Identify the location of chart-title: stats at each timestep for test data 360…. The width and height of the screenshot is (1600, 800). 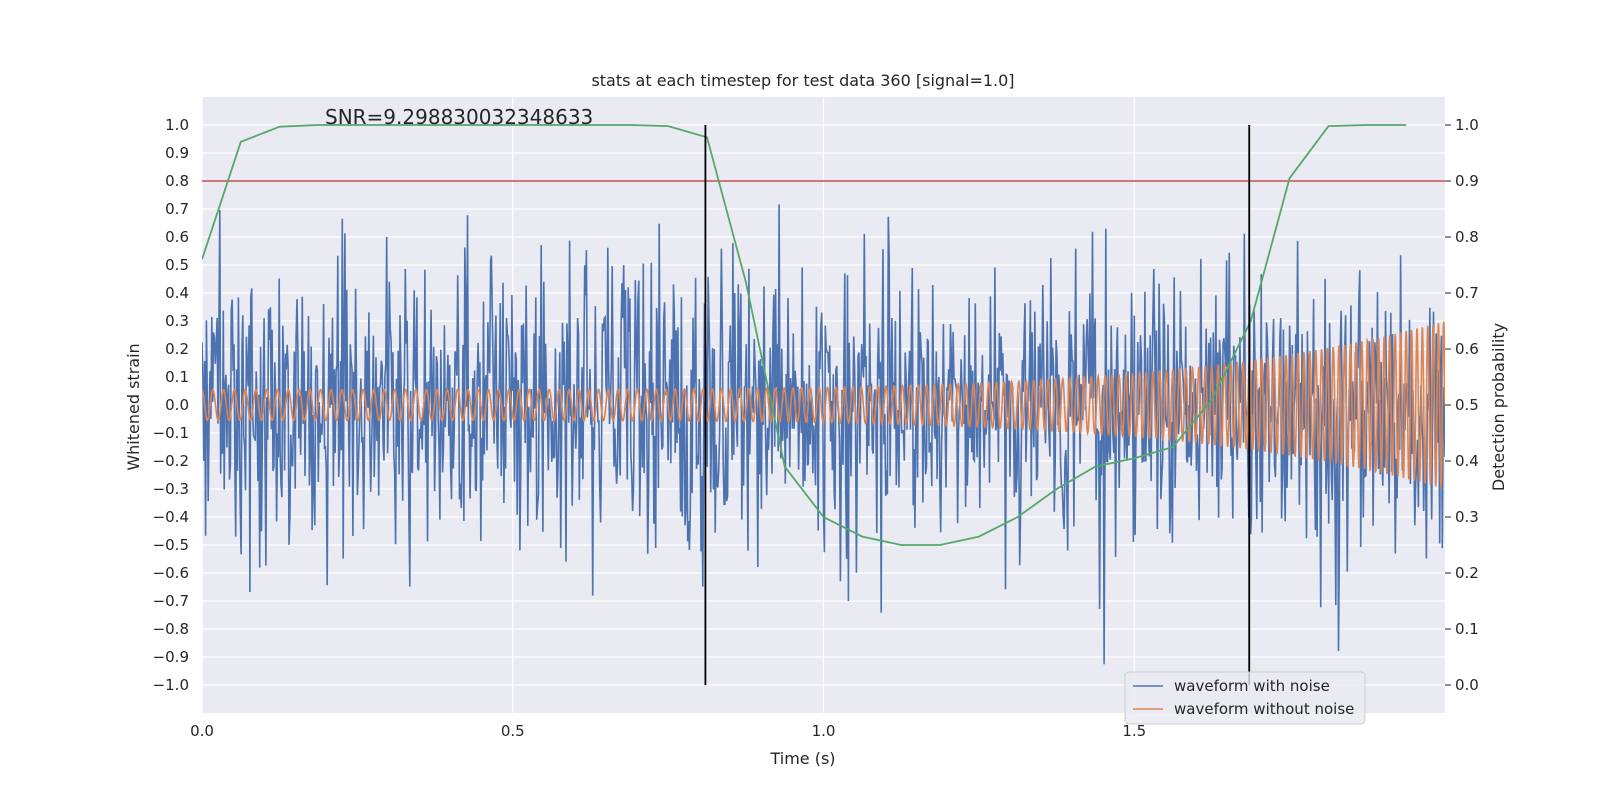
(802, 80).